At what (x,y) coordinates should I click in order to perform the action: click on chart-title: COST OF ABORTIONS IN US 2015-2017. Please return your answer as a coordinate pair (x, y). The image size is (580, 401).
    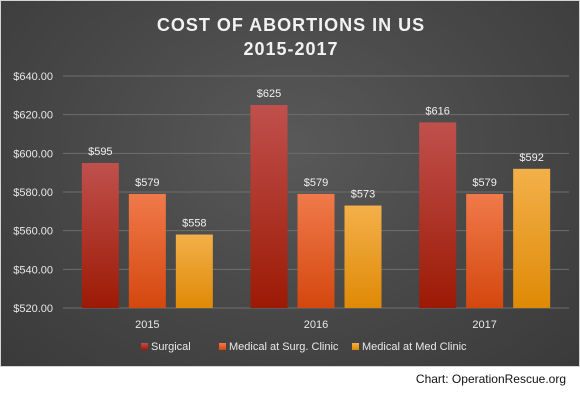
    Looking at the image, I should click on (291, 37).